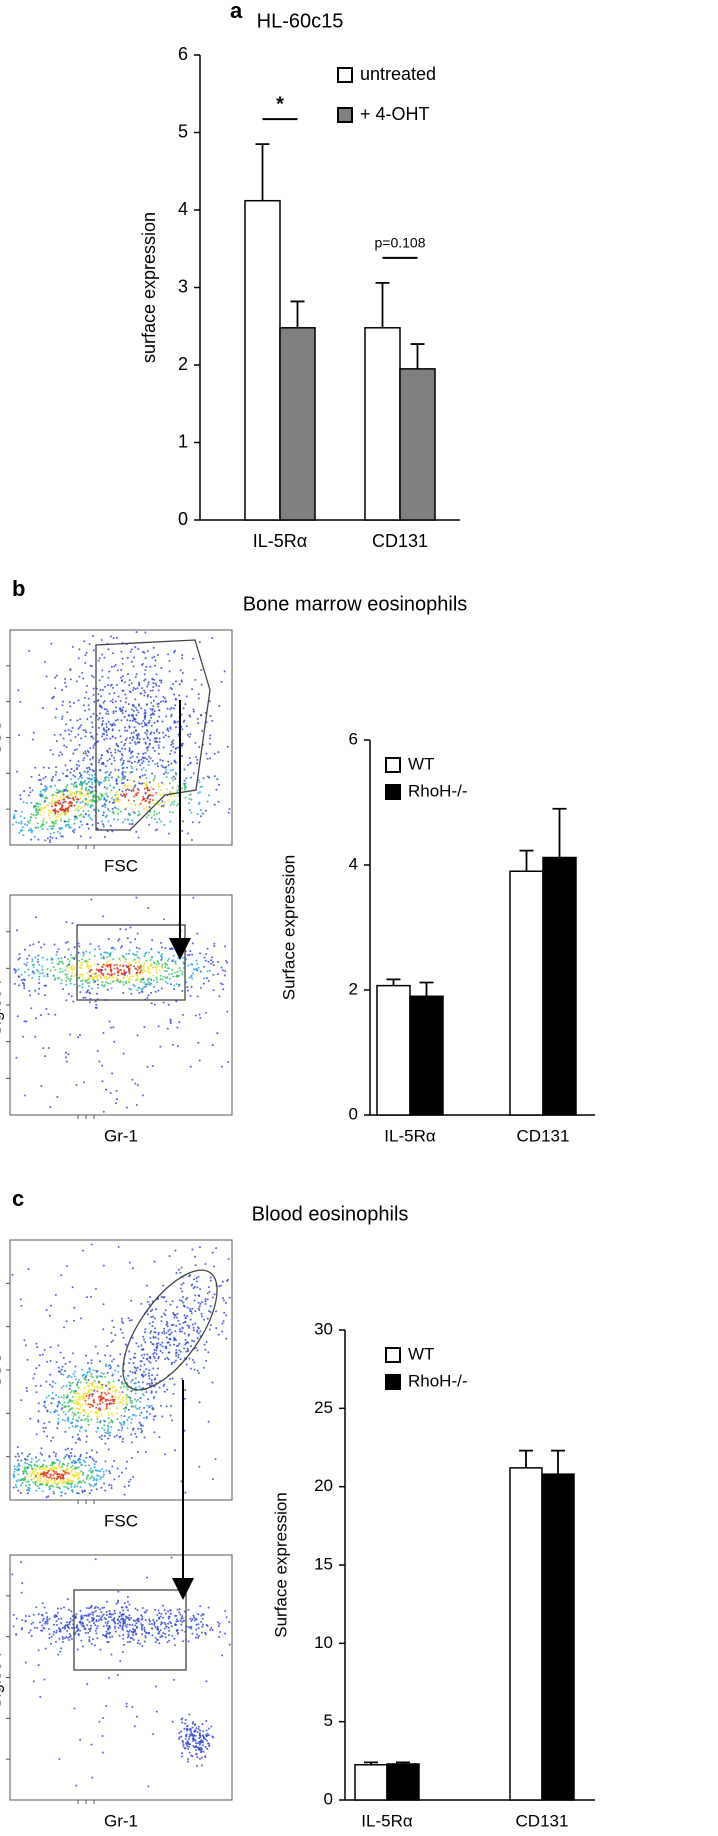 The image size is (718, 1836). What do you see at coordinates (387, 1820) in the screenshot?
I see `x-tick-label: IL-5Rα` at bounding box center [387, 1820].